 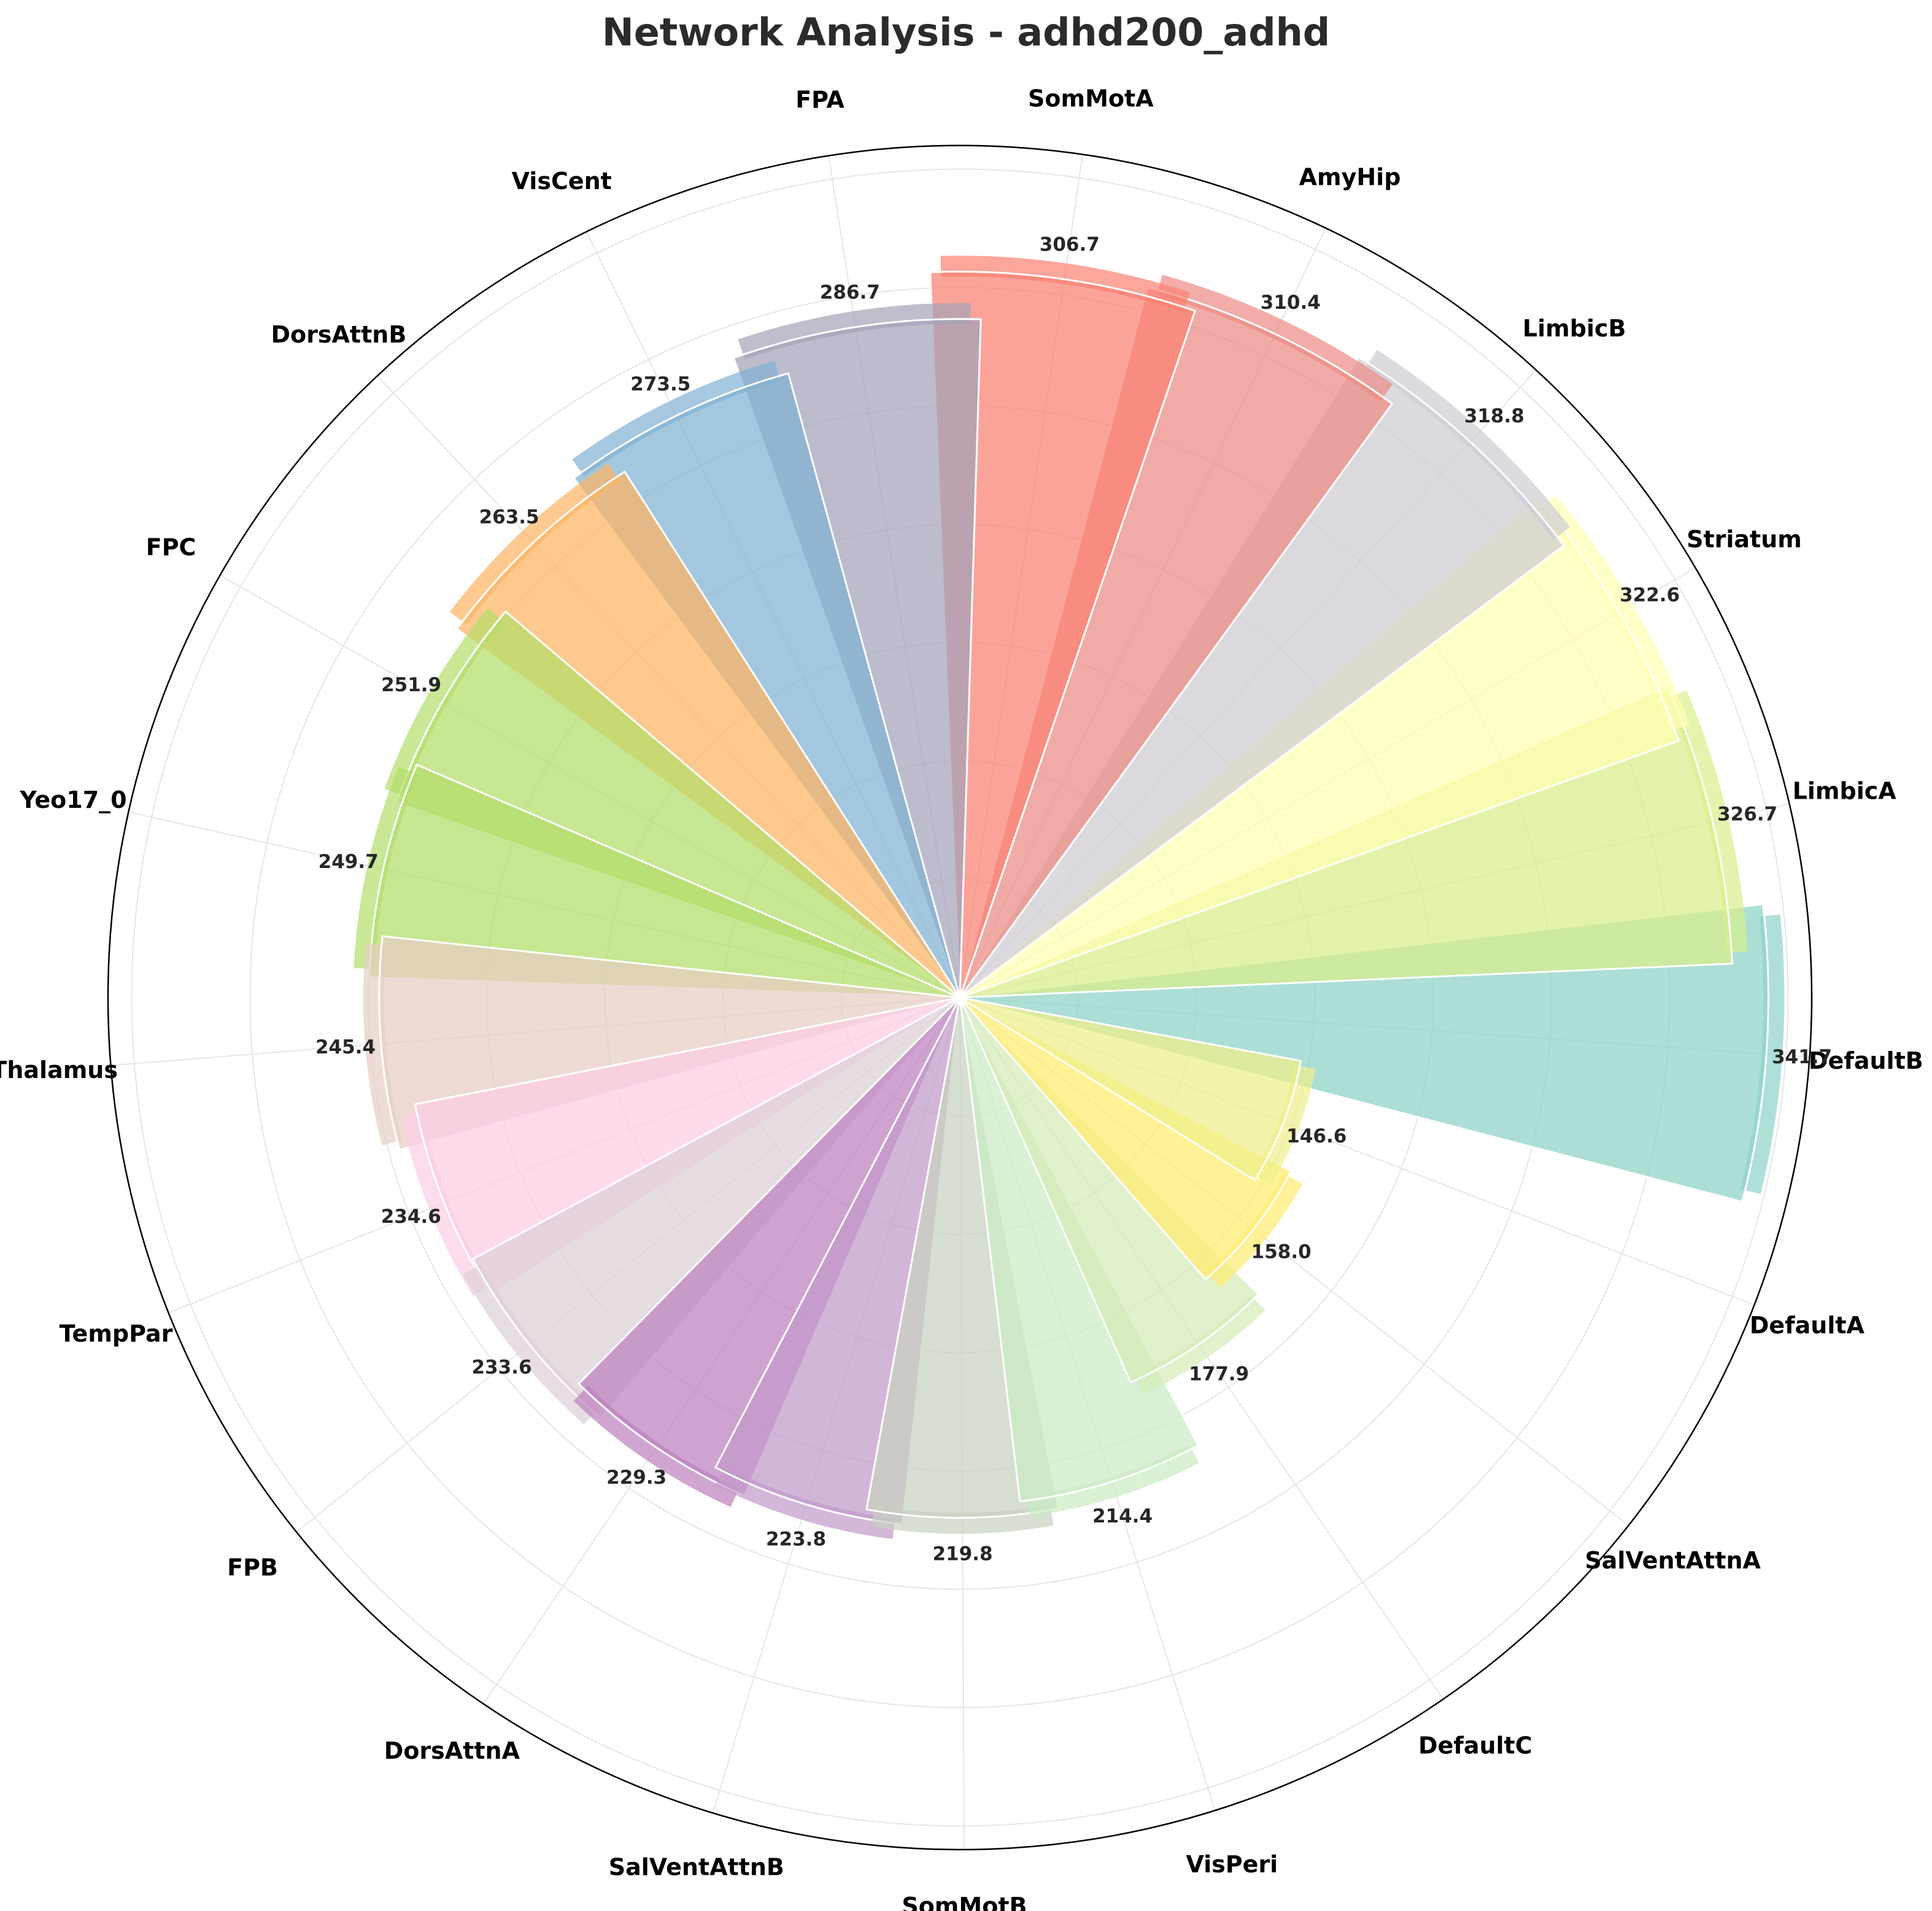 I want to click on category-label: Yeo17_0, so click(x=72, y=799).